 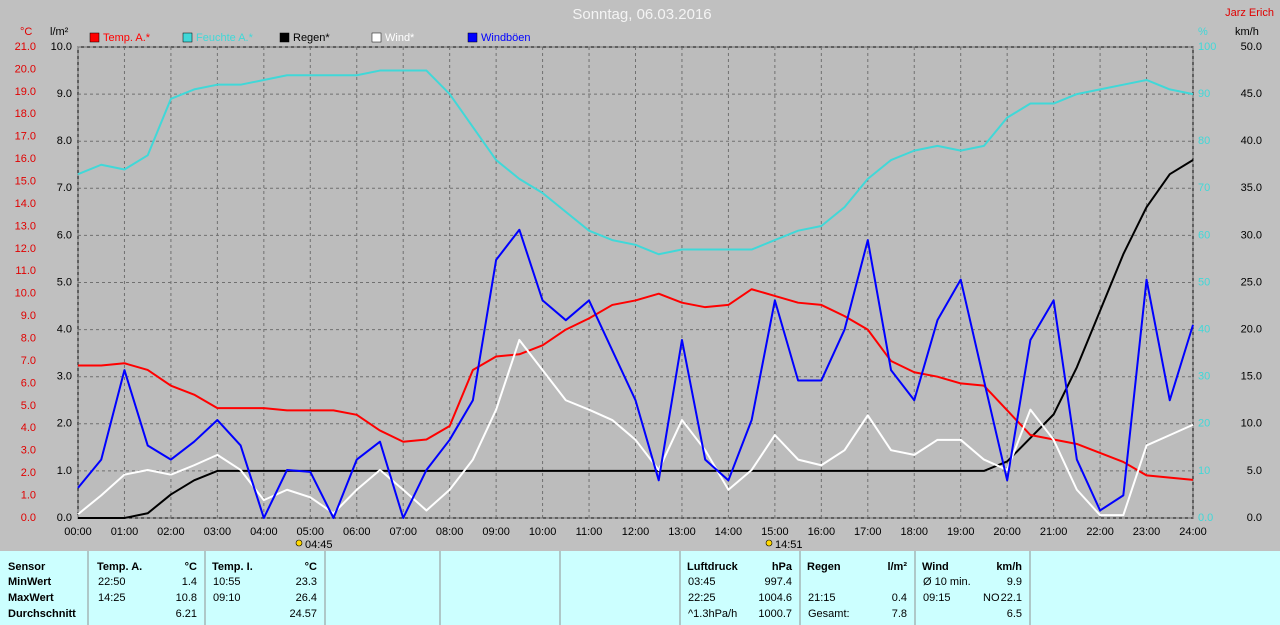 I want to click on y-tick-label: 20.0, so click(x=25, y=69).